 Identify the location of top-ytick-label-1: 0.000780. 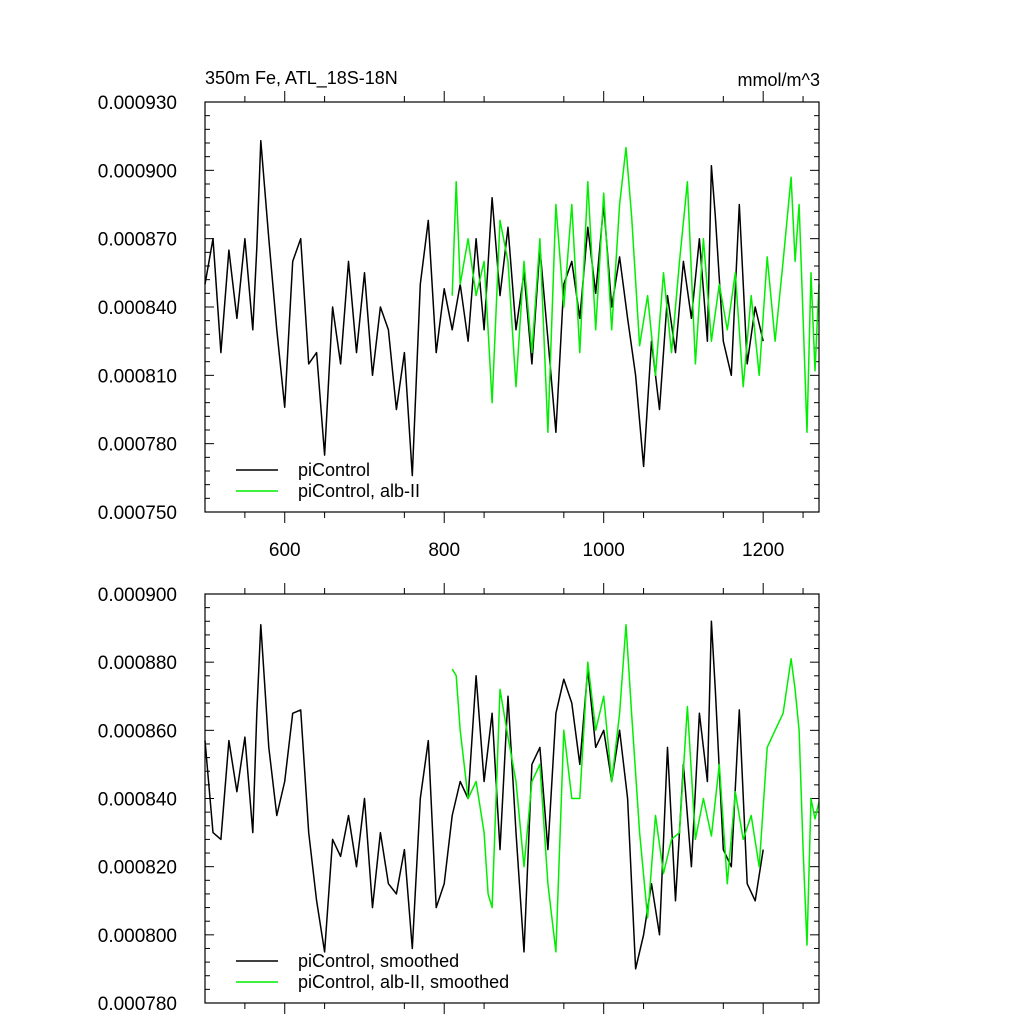
(137, 445).